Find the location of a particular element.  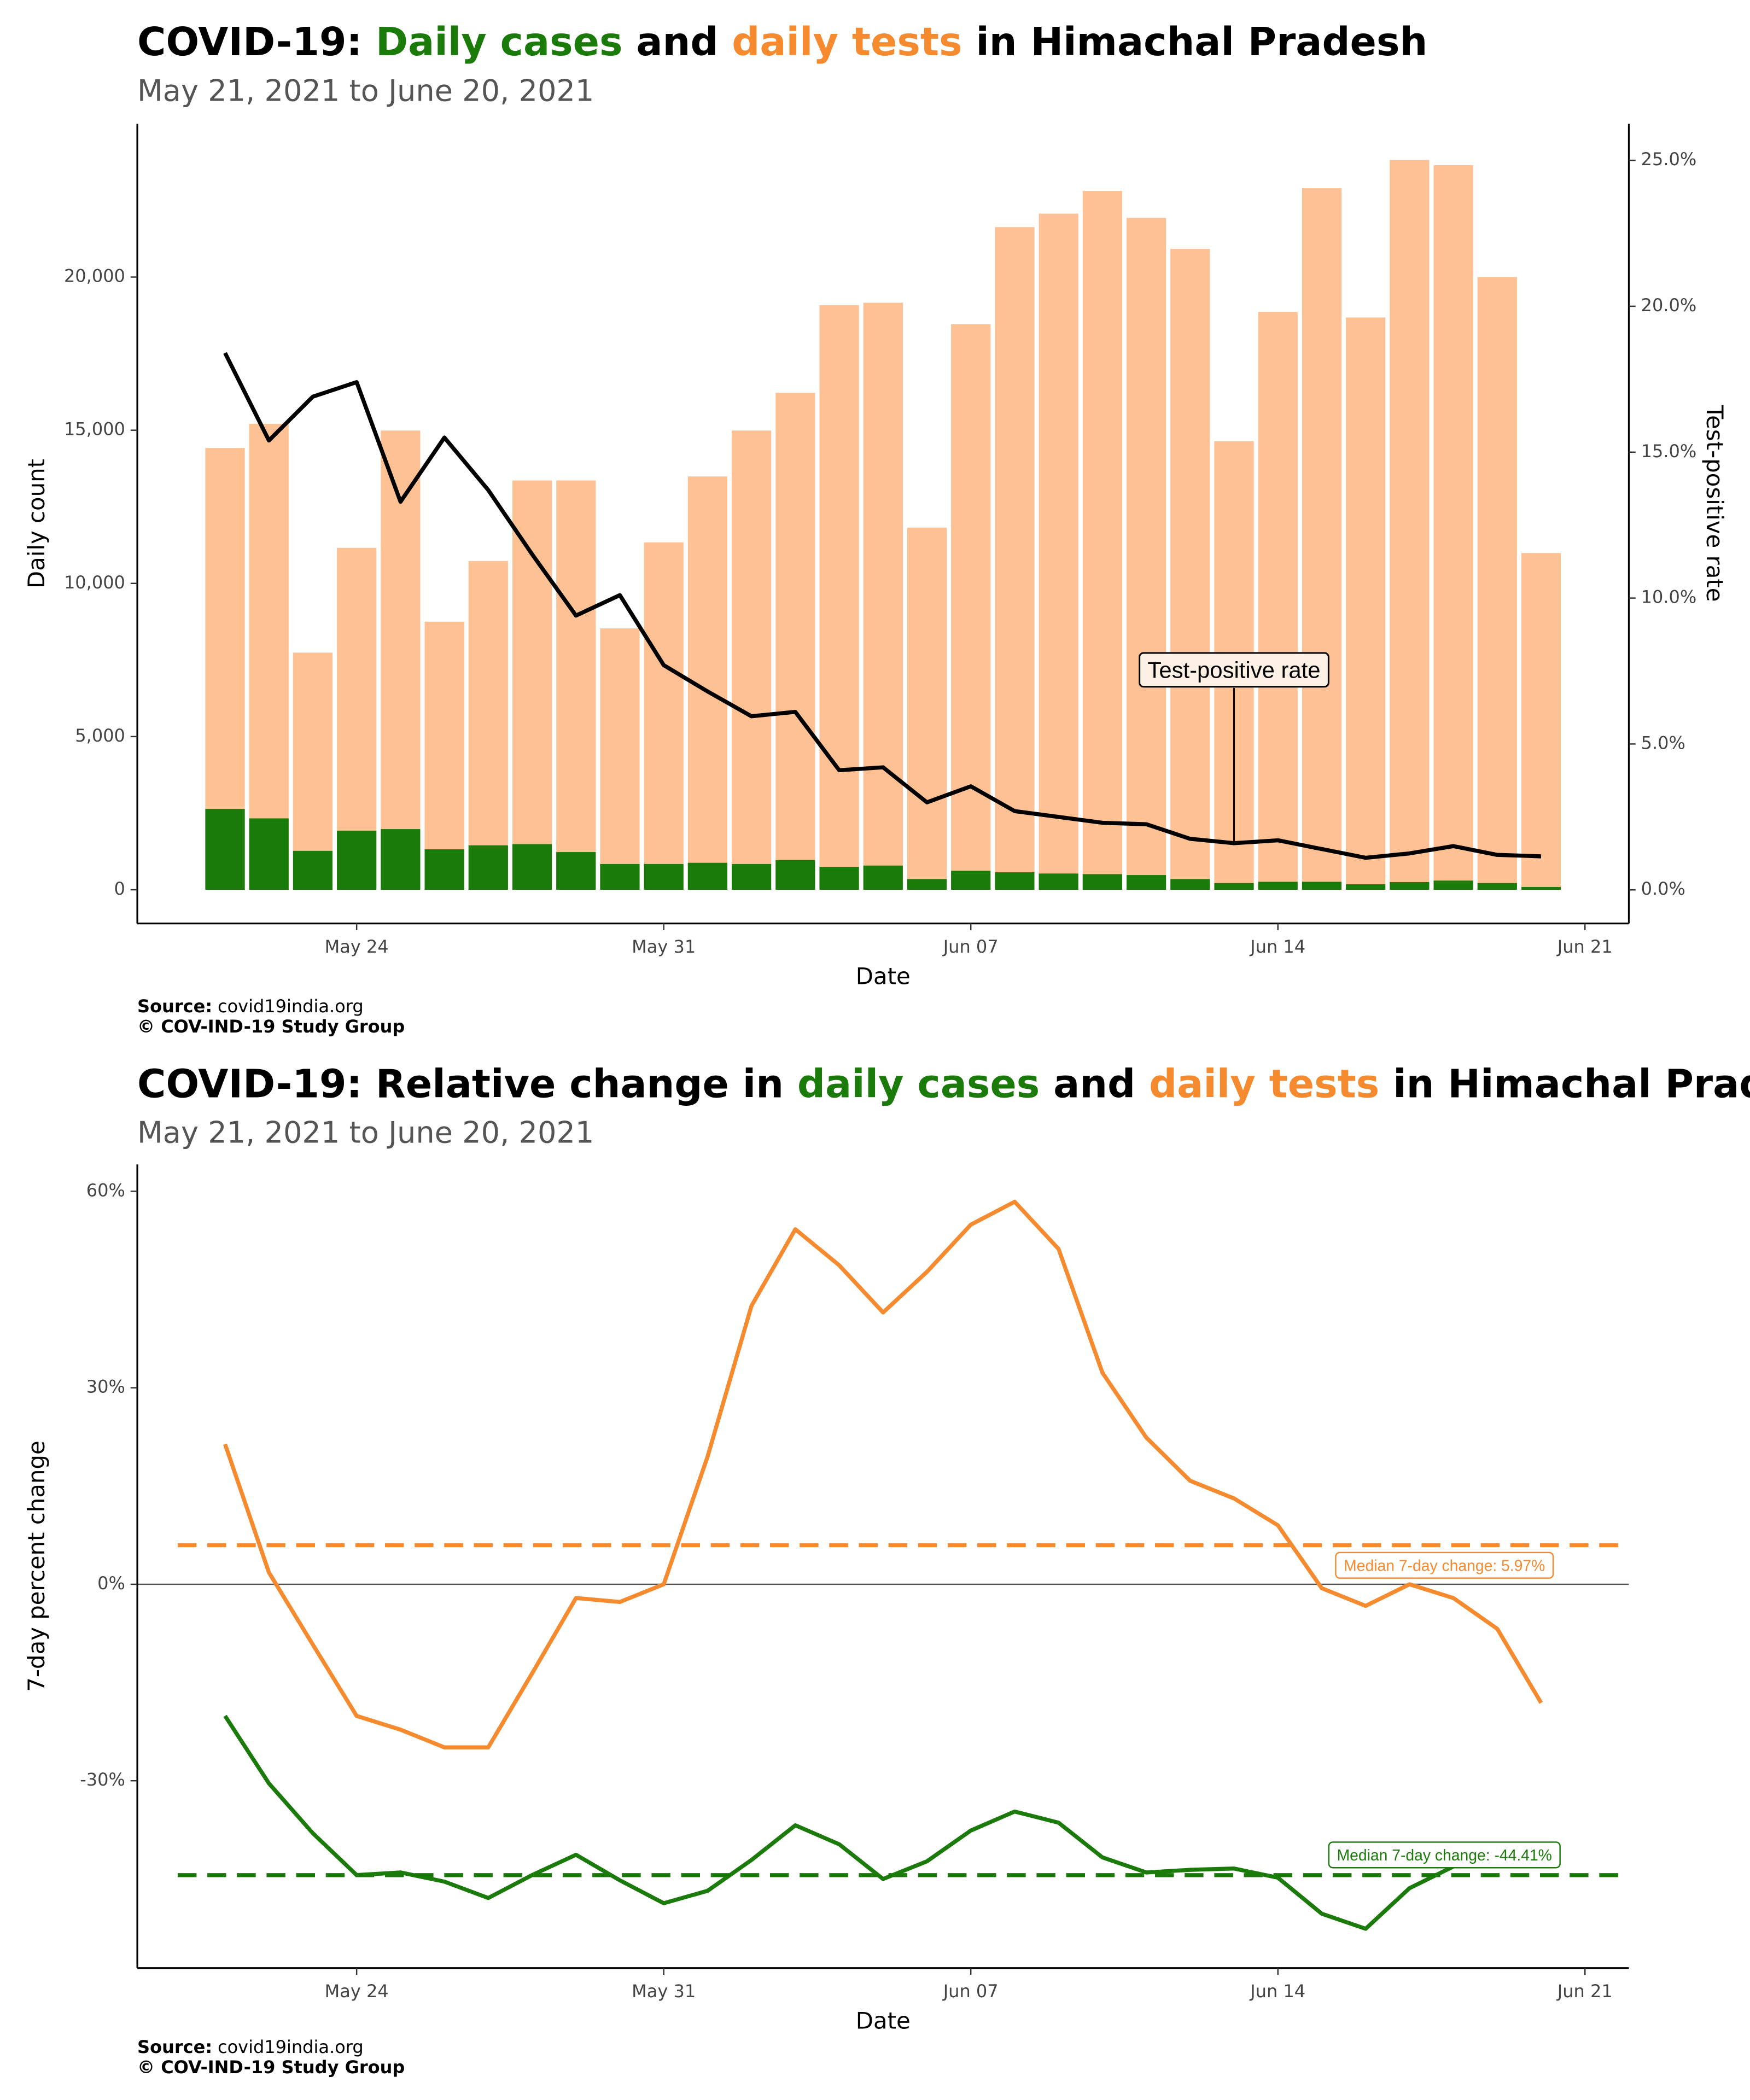

title-part: daily cases is located at coordinates (918, 1083).